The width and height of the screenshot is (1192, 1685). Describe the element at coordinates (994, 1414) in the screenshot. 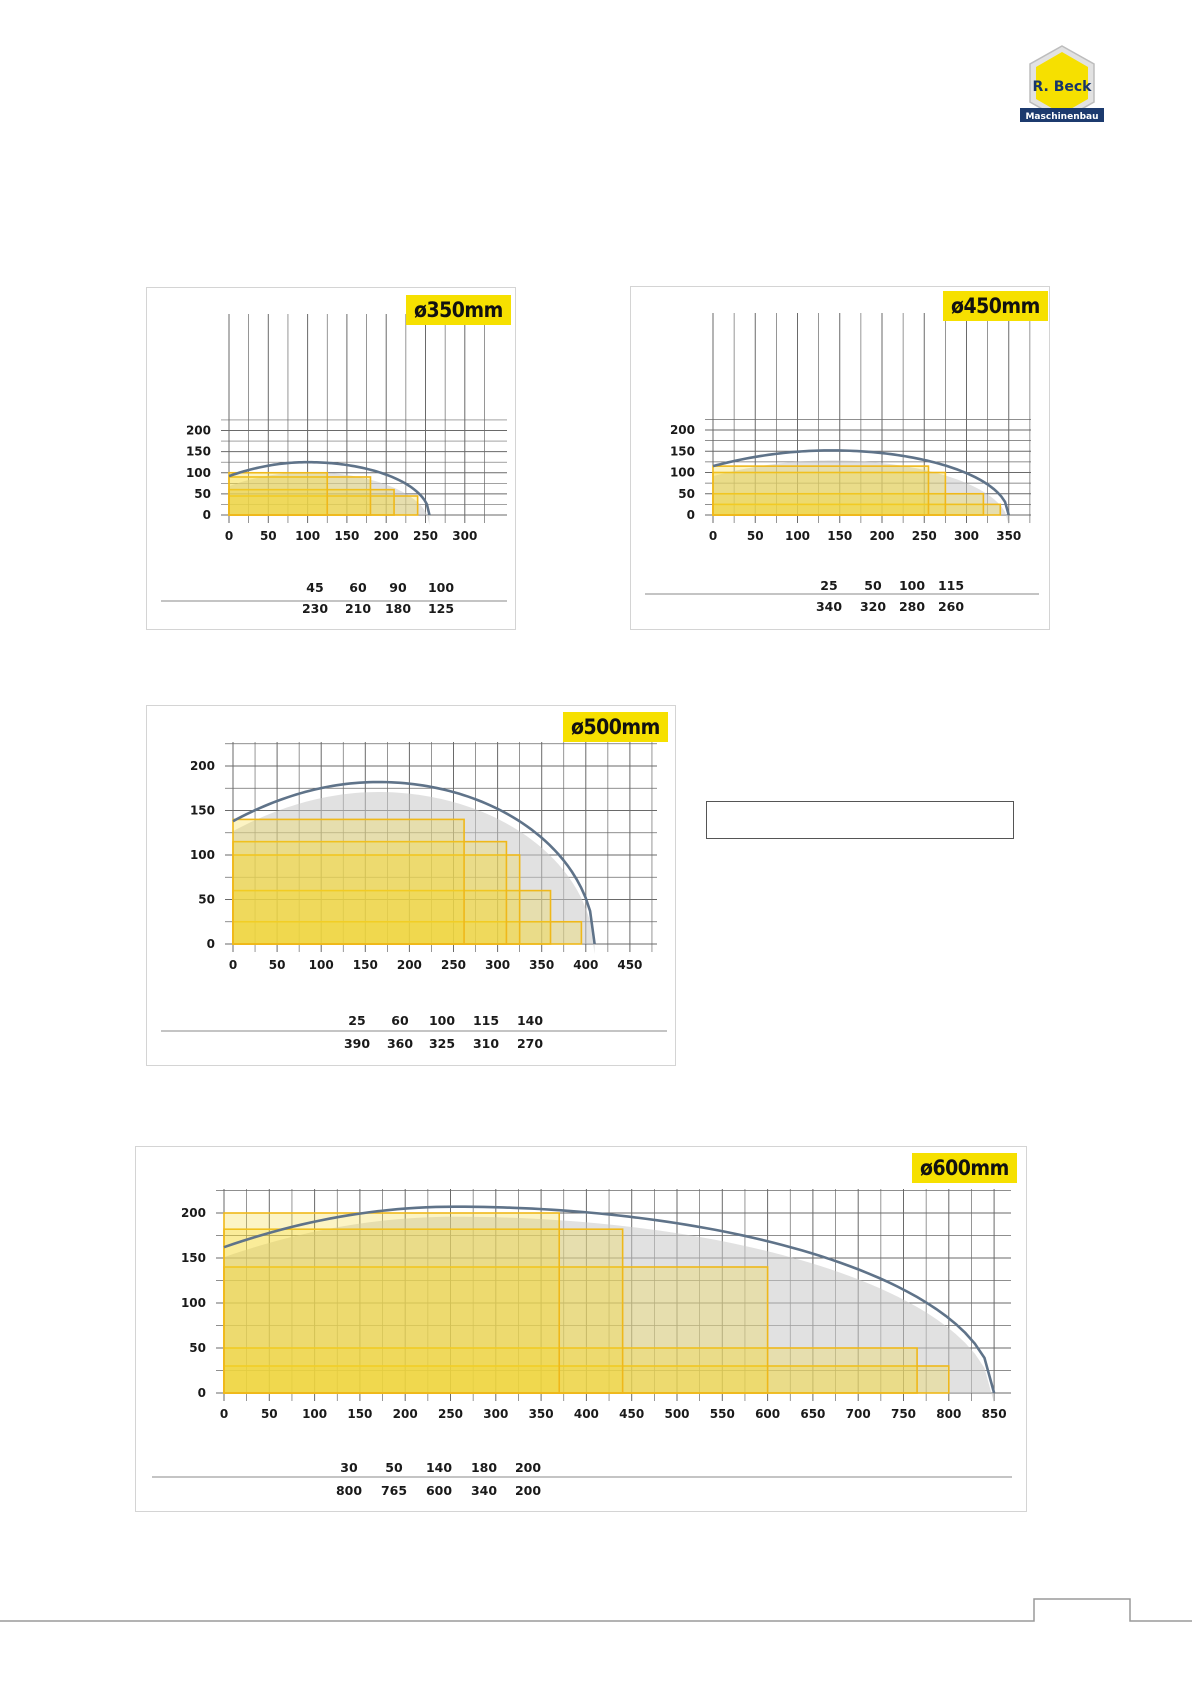

I see `x-tick-label: 850` at that location.